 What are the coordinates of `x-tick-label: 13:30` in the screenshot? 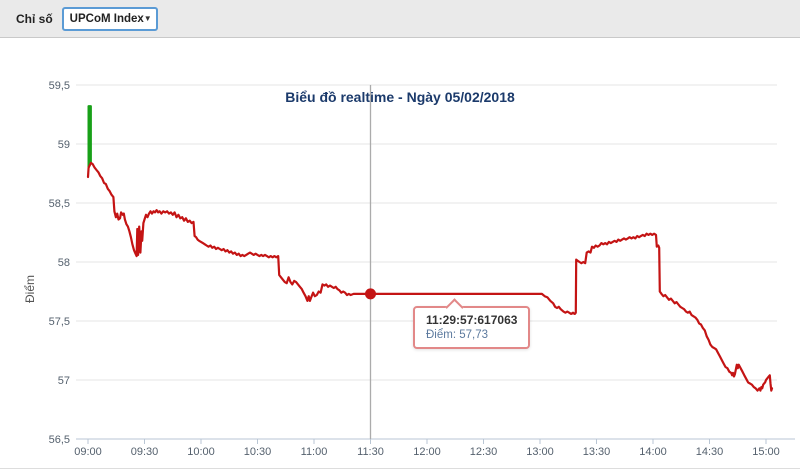 It's located at (597, 452).